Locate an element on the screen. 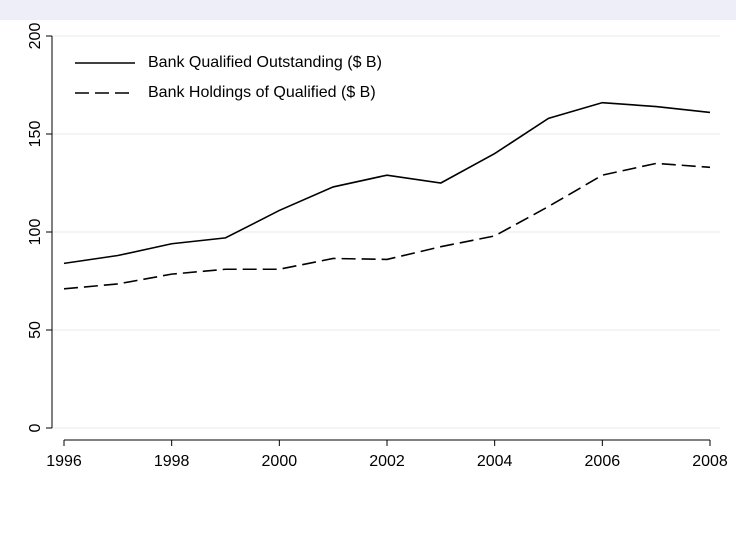 This screenshot has width=736, height=536. legend-label: Bank Holdings of Qualified ($ B) is located at coordinates (262, 92).